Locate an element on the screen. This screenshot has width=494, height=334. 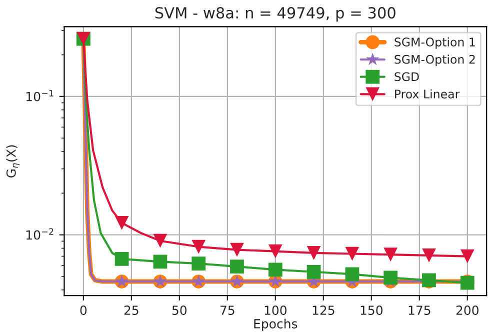
y-tick-label: 10$^{−2}$ is located at coordinates (40, 234).